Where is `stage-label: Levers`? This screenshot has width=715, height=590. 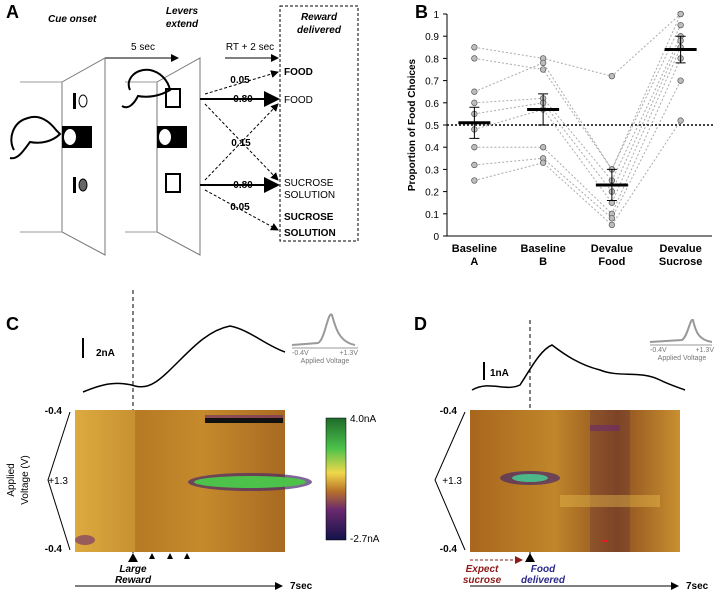 stage-label: Levers is located at coordinates (182, 11).